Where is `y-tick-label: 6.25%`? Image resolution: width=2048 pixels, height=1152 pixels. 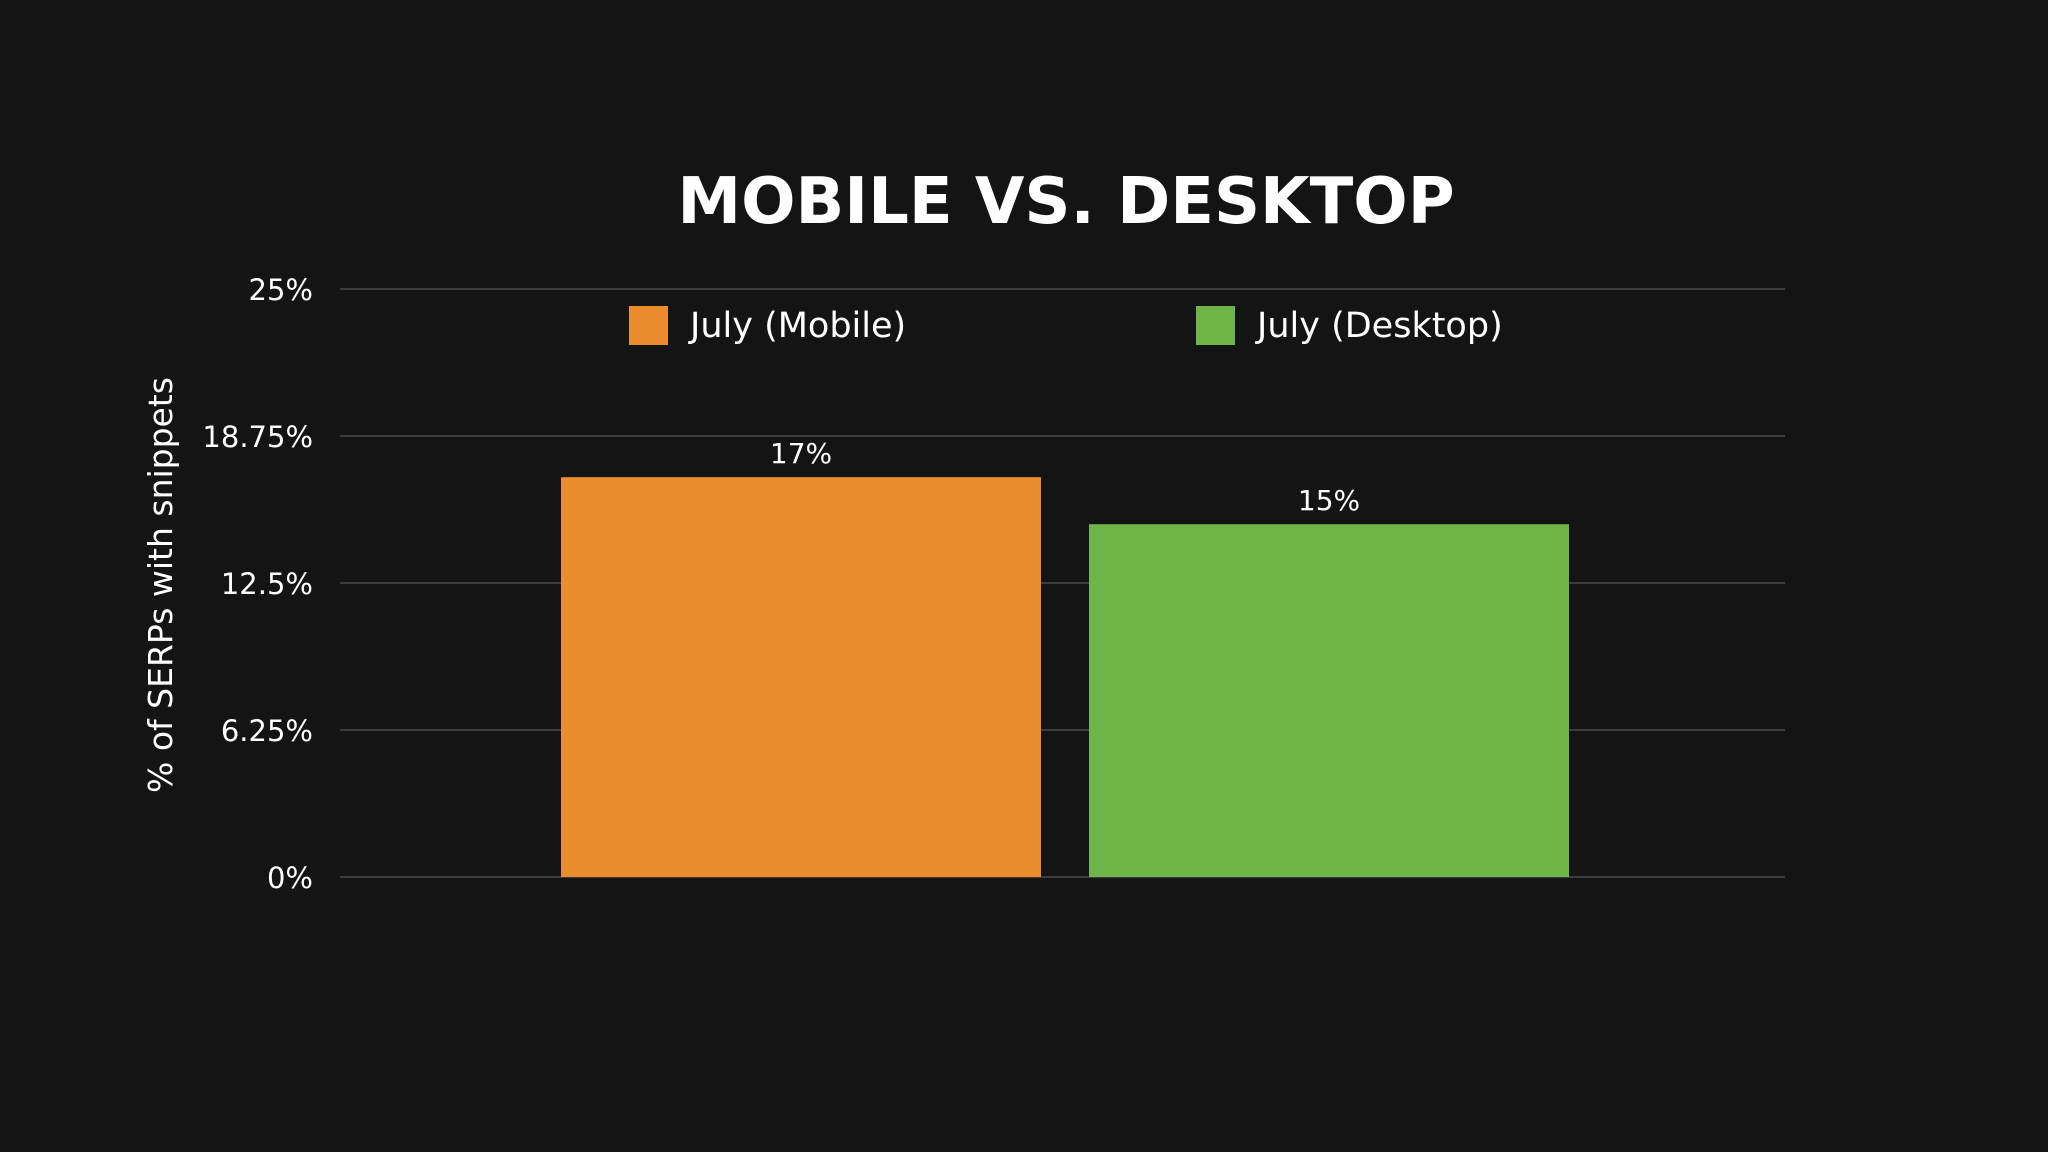
y-tick-label: 6.25% is located at coordinates (267, 731).